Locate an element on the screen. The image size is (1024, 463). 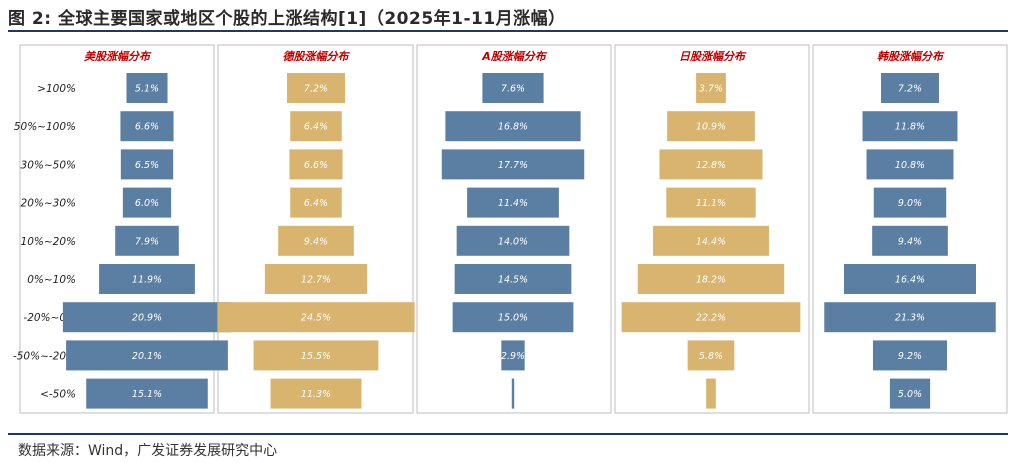
bar-value-label: 7.6% is located at coordinates (513, 89).